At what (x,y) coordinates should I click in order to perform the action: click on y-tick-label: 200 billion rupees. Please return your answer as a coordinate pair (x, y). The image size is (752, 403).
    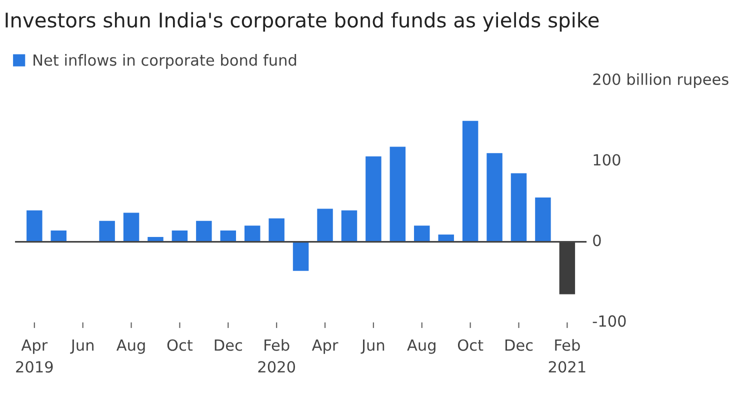
    Looking at the image, I should click on (660, 80).